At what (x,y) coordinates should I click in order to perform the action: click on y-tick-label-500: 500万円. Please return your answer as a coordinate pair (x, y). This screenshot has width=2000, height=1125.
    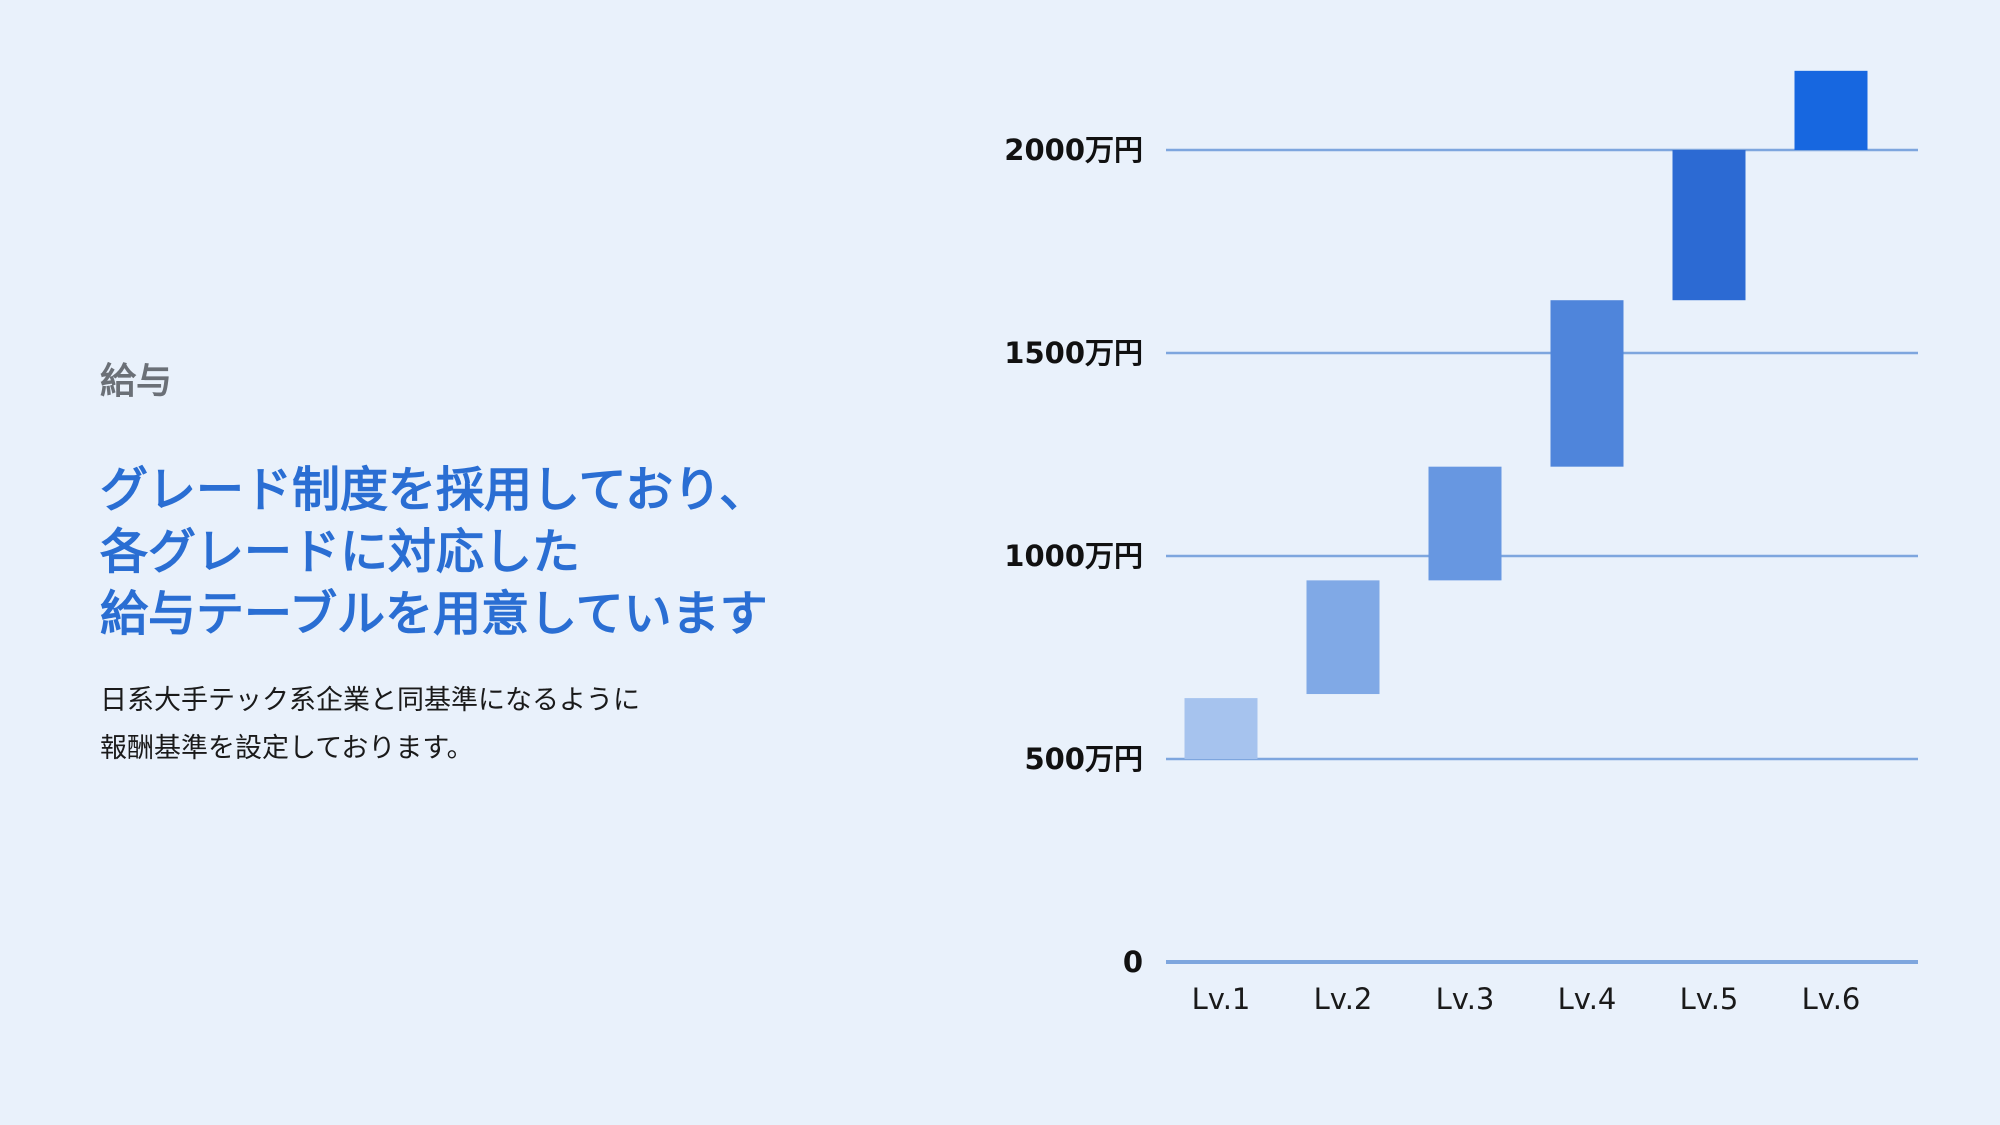
    Looking at the image, I should click on (1083, 759).